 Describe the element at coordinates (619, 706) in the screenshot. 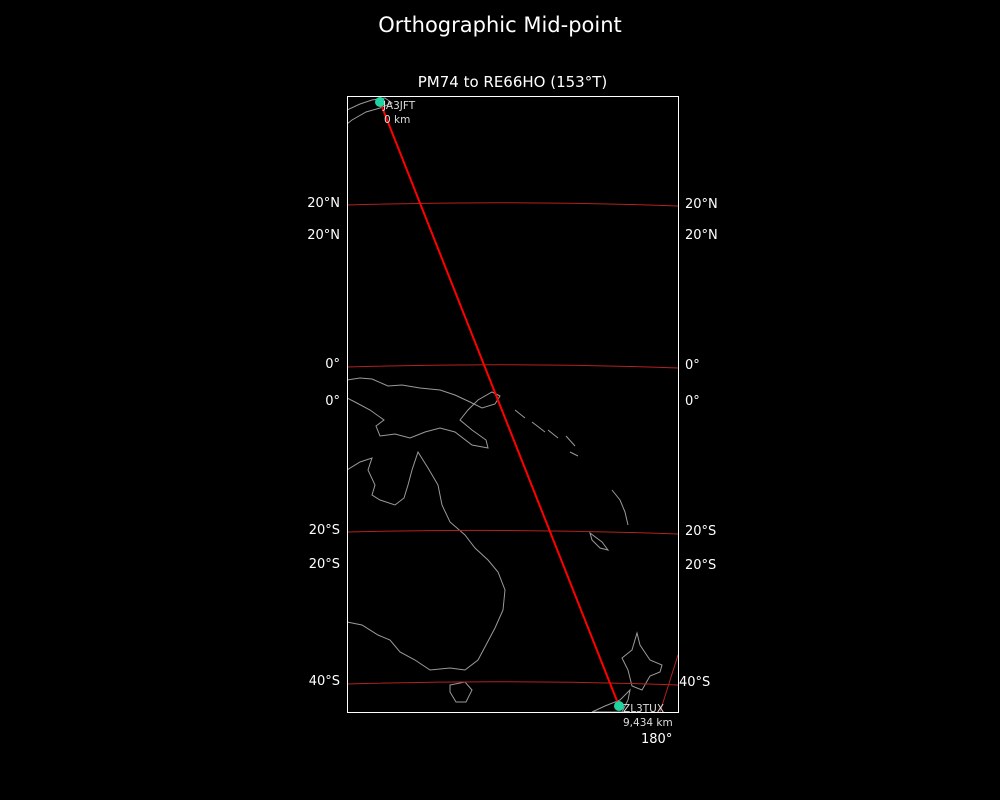

I see `end-marker` at that location.